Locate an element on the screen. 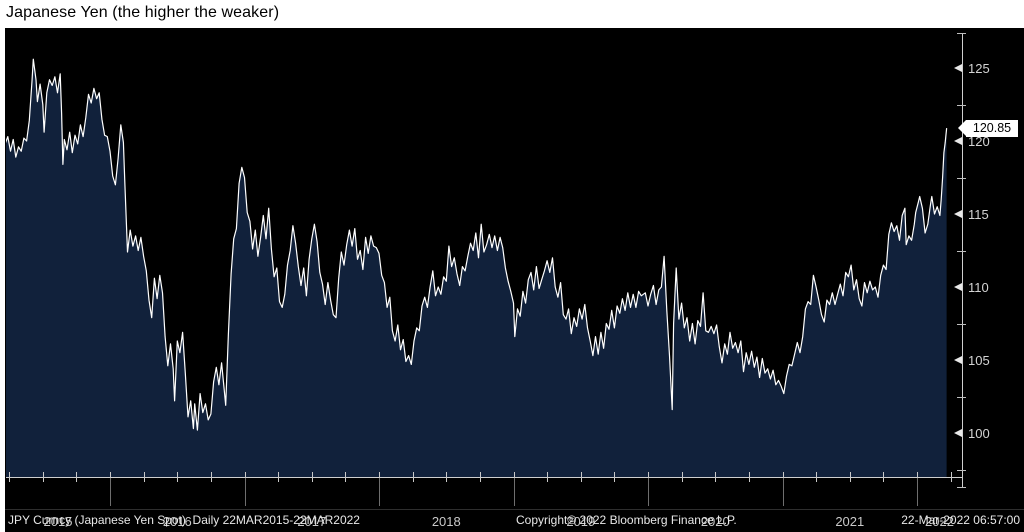 The height and width of the screenshot is (532, 1024). y-tick-label: 125 is located at coordinates (979, 68).